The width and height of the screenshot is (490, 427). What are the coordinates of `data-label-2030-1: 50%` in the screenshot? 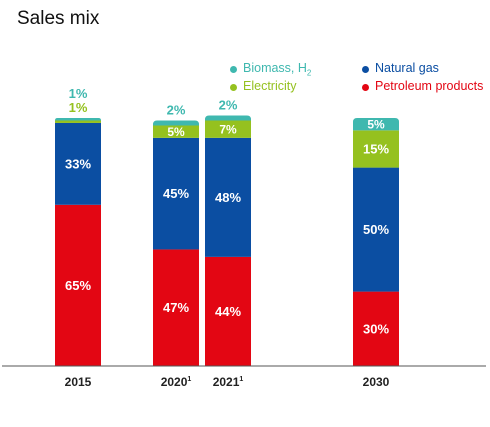 It's located at (376, 229).